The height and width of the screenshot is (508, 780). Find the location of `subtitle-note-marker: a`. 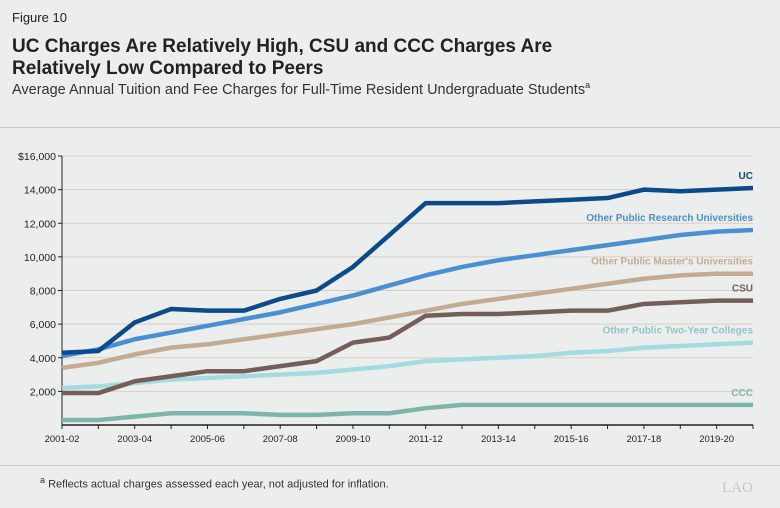

subtitle-note-marker: a is located at coordinates (588, 85).